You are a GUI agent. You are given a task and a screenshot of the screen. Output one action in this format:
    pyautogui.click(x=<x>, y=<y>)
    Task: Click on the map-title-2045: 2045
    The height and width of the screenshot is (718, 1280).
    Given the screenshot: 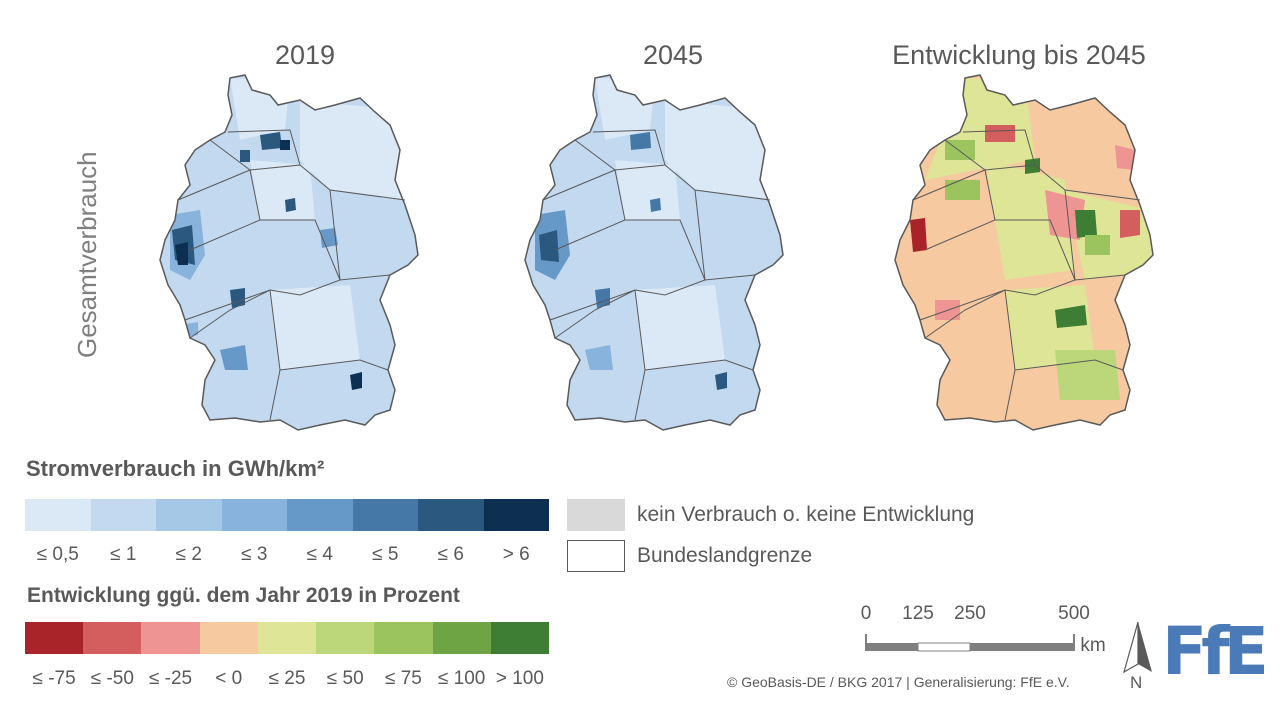 What is the action you would take?
    pyautogui.click(x=673, y=55)
    